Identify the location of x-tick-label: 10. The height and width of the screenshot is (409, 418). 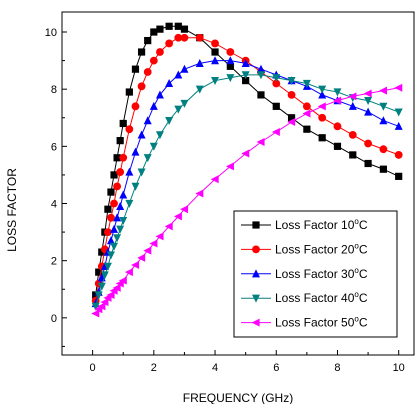
(399, 368).